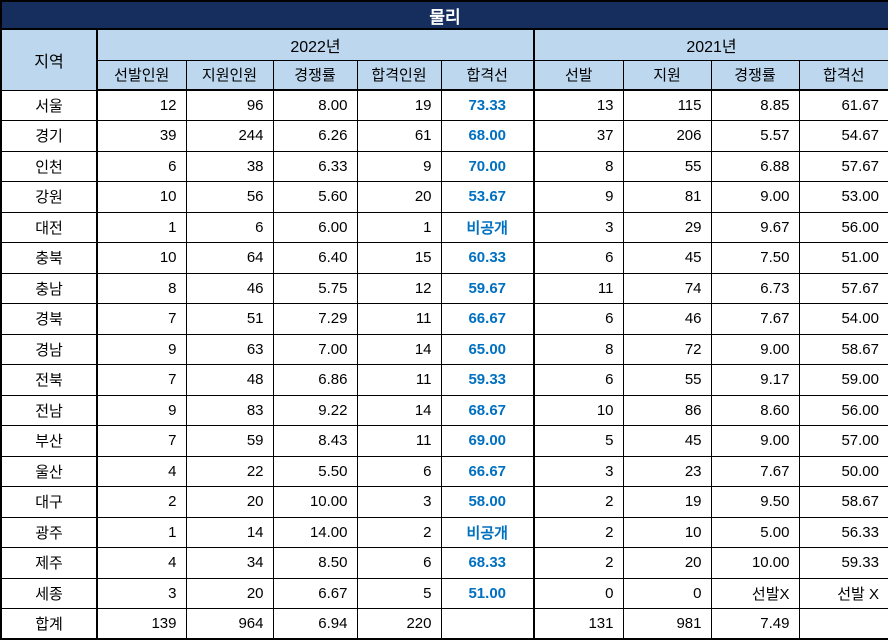 This screenshot has height=641, width=888. Describe the element at coordinates (487, 136) in the screenshot. I see `pass-line-2022-cell: 68.00` at that location.